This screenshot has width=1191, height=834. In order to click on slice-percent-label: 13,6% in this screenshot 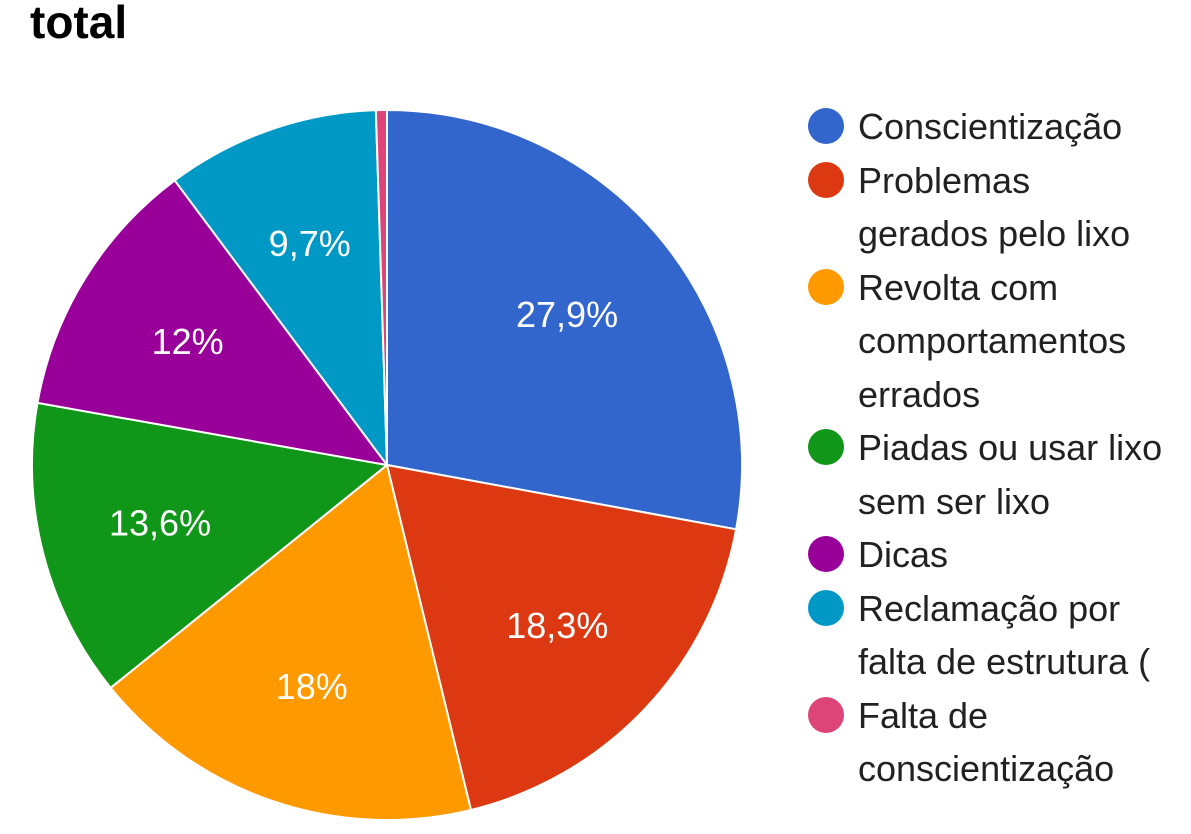, I will do `click(160, 522)`.